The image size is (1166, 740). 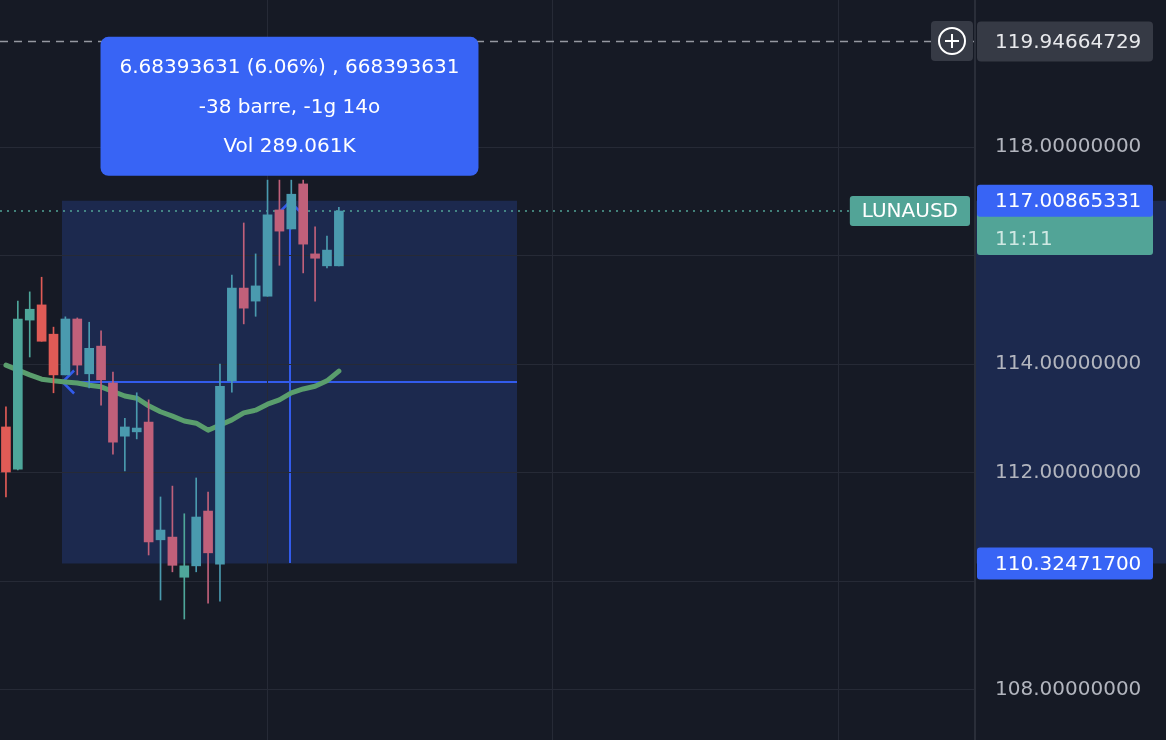 What do you see at coordinates (1068, 362) in the screenshot?
I see `y-tick-label: 114.00000000` at bounding box center [1068, 362].